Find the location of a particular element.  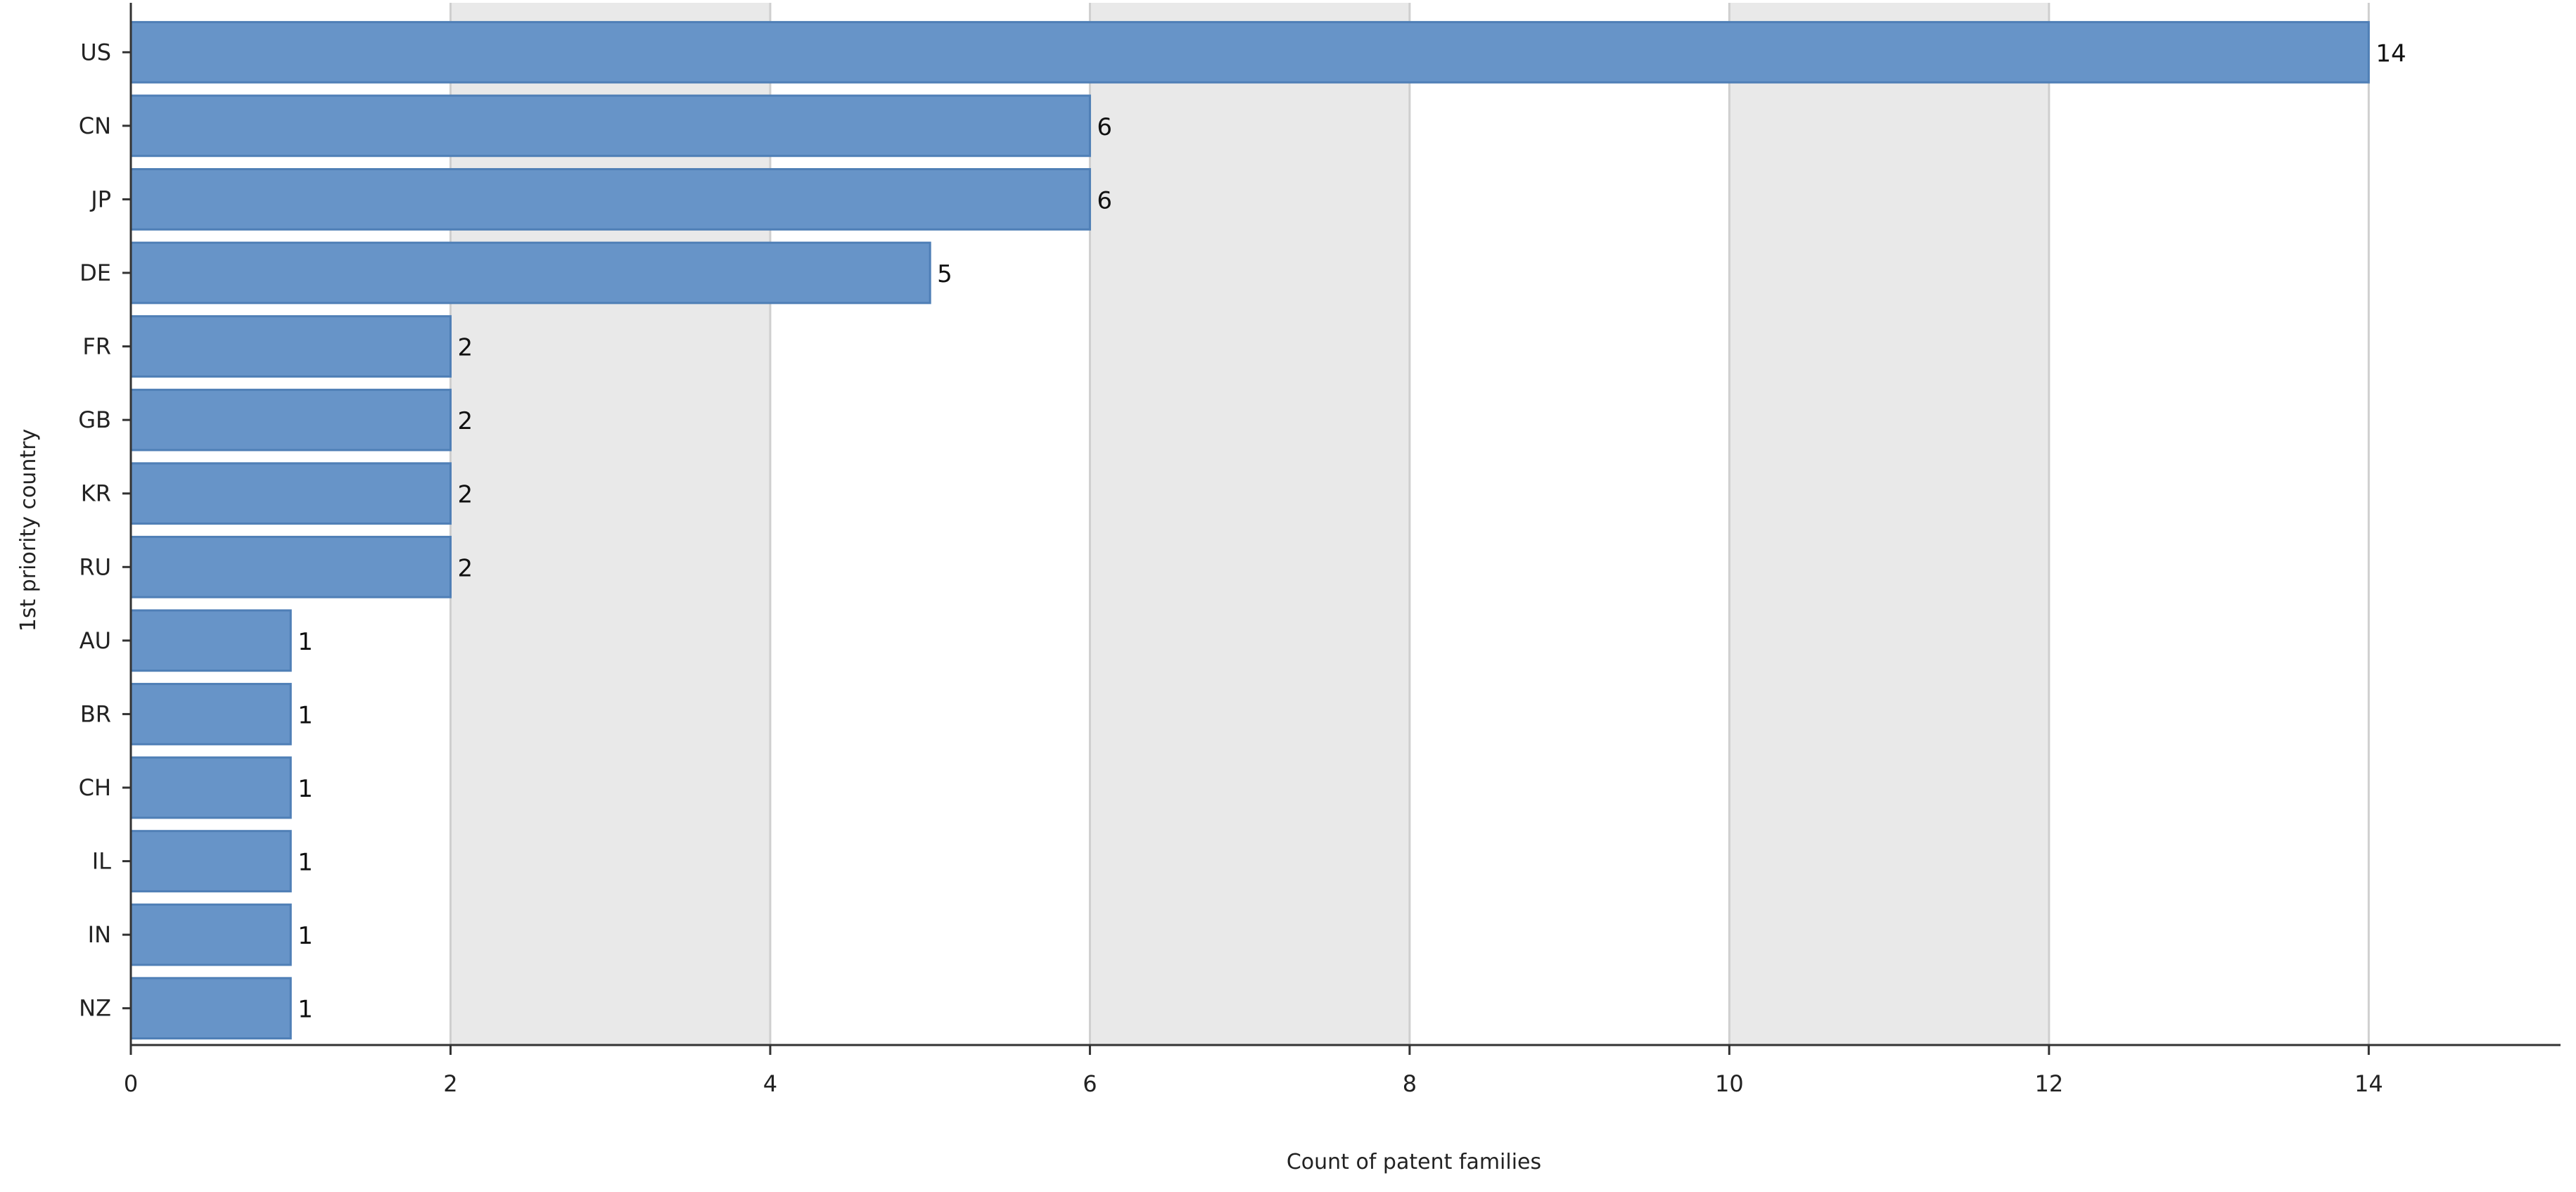

bar-il is located at coordinates (210, 861).